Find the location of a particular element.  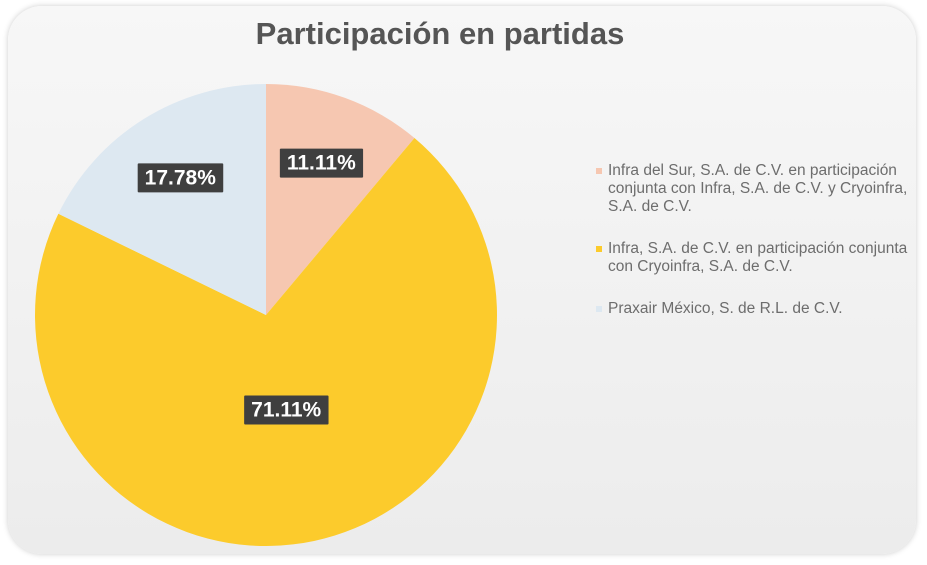

legend-item: Praxair México, S. de R.L. de C.V. is located at coordinates (757, 309).